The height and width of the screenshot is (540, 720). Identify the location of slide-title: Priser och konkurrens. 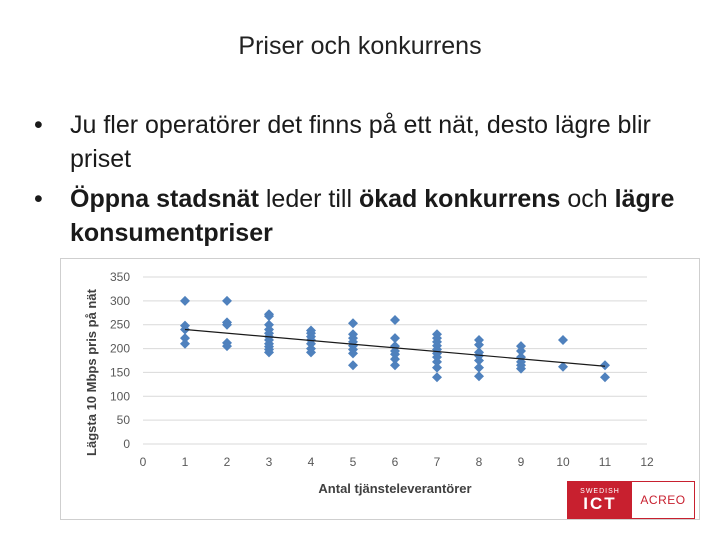
(360, 46).